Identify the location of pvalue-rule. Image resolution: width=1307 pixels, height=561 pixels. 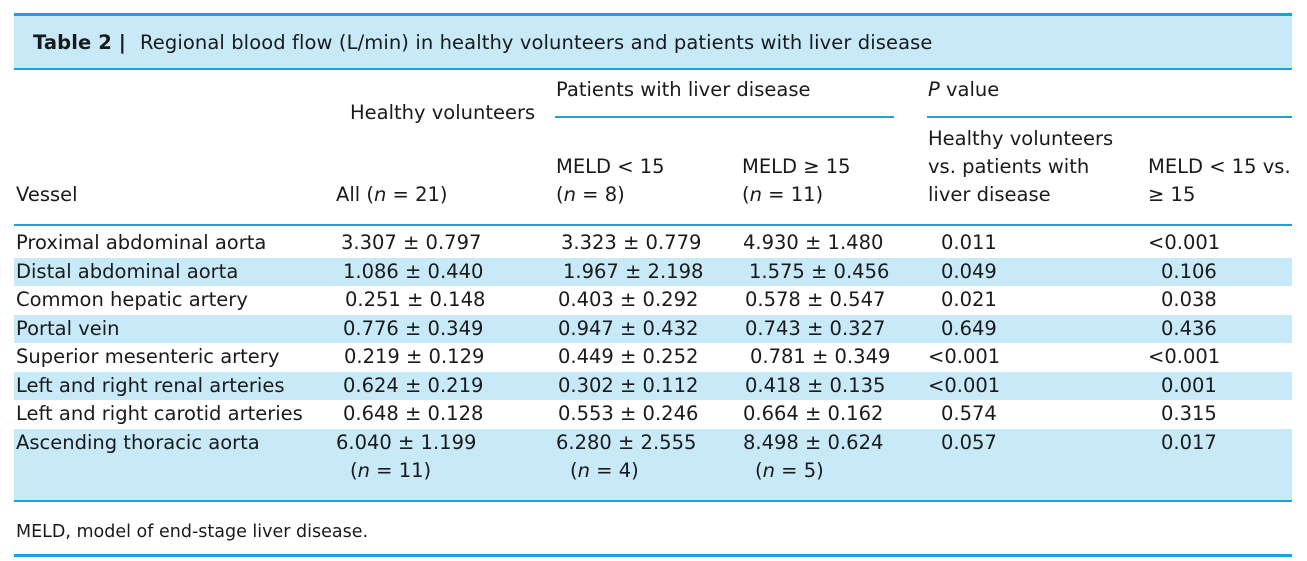
(1109, 117).